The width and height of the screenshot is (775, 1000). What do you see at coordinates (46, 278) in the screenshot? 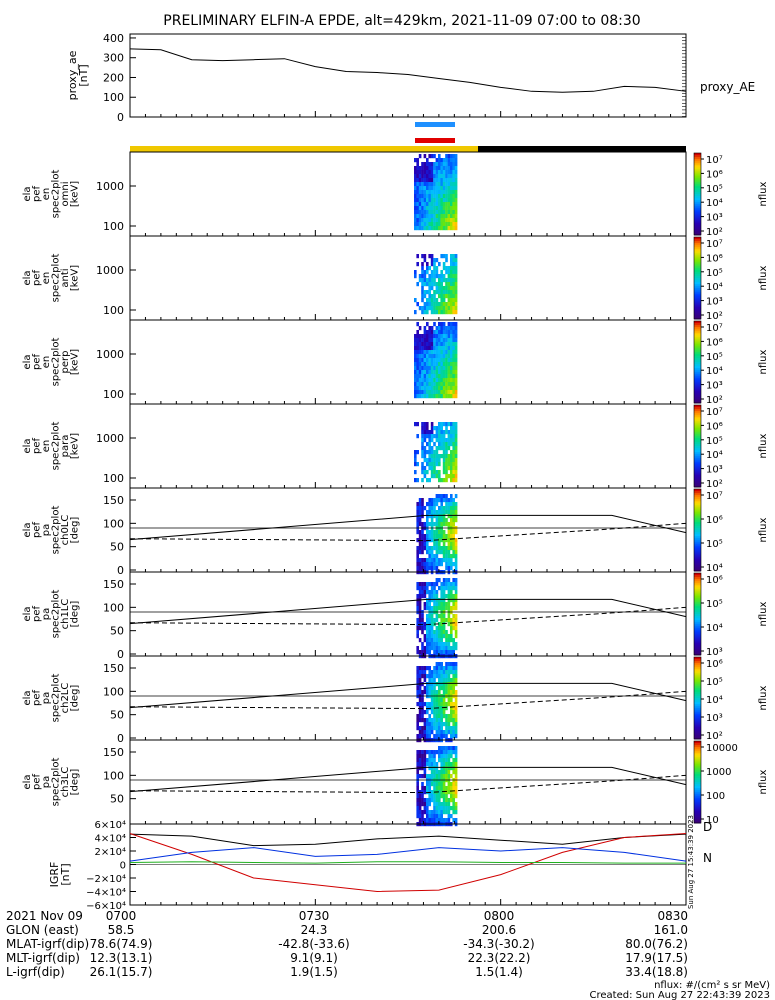
I see `y-axis-label-line: en` at bounding box center [46, 278].